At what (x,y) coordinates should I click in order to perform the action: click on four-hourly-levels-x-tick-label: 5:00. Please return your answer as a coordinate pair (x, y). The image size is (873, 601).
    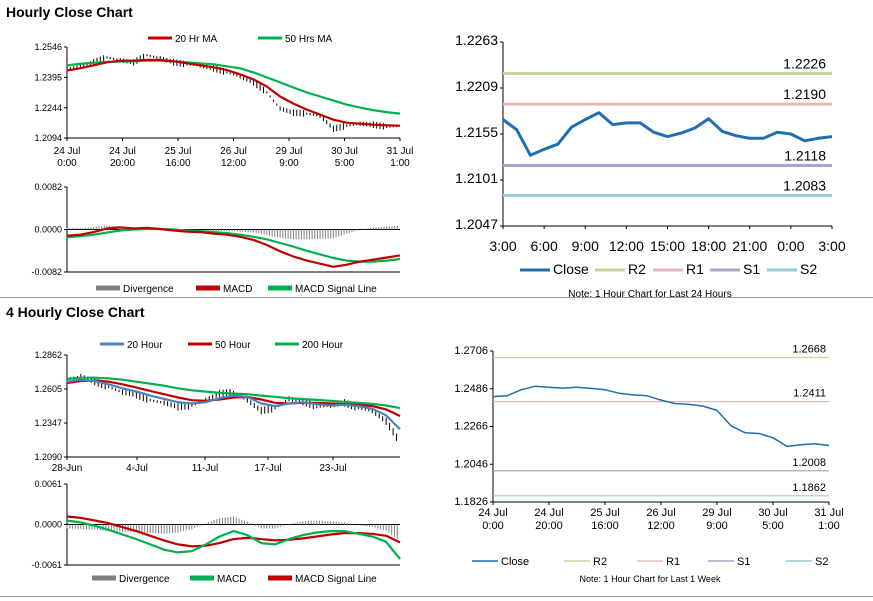
    Looking at the image, I should click on (772, 526).